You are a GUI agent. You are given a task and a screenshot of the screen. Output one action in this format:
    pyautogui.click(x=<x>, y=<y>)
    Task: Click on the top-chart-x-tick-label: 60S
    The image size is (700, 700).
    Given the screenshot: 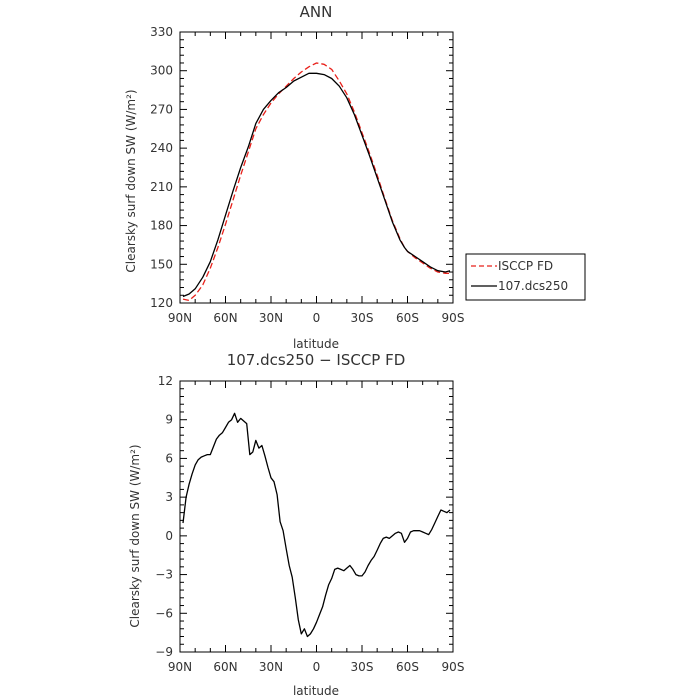 What is the action you would take?
    pyautogui.click(x=407, y=318)
    